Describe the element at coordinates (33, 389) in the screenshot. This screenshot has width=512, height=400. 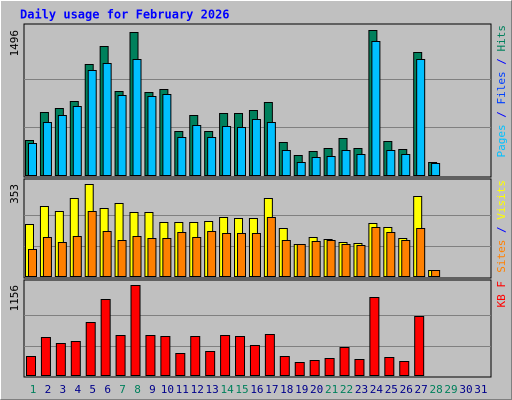
I see `x-tick-label: 1` at that location.